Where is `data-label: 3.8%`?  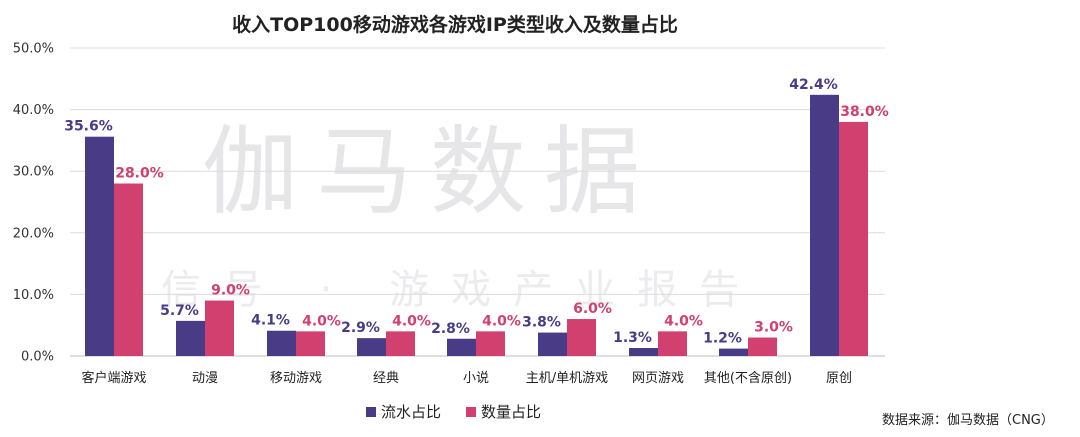
data-label: 3.8% is located at coordinates (541, 323).